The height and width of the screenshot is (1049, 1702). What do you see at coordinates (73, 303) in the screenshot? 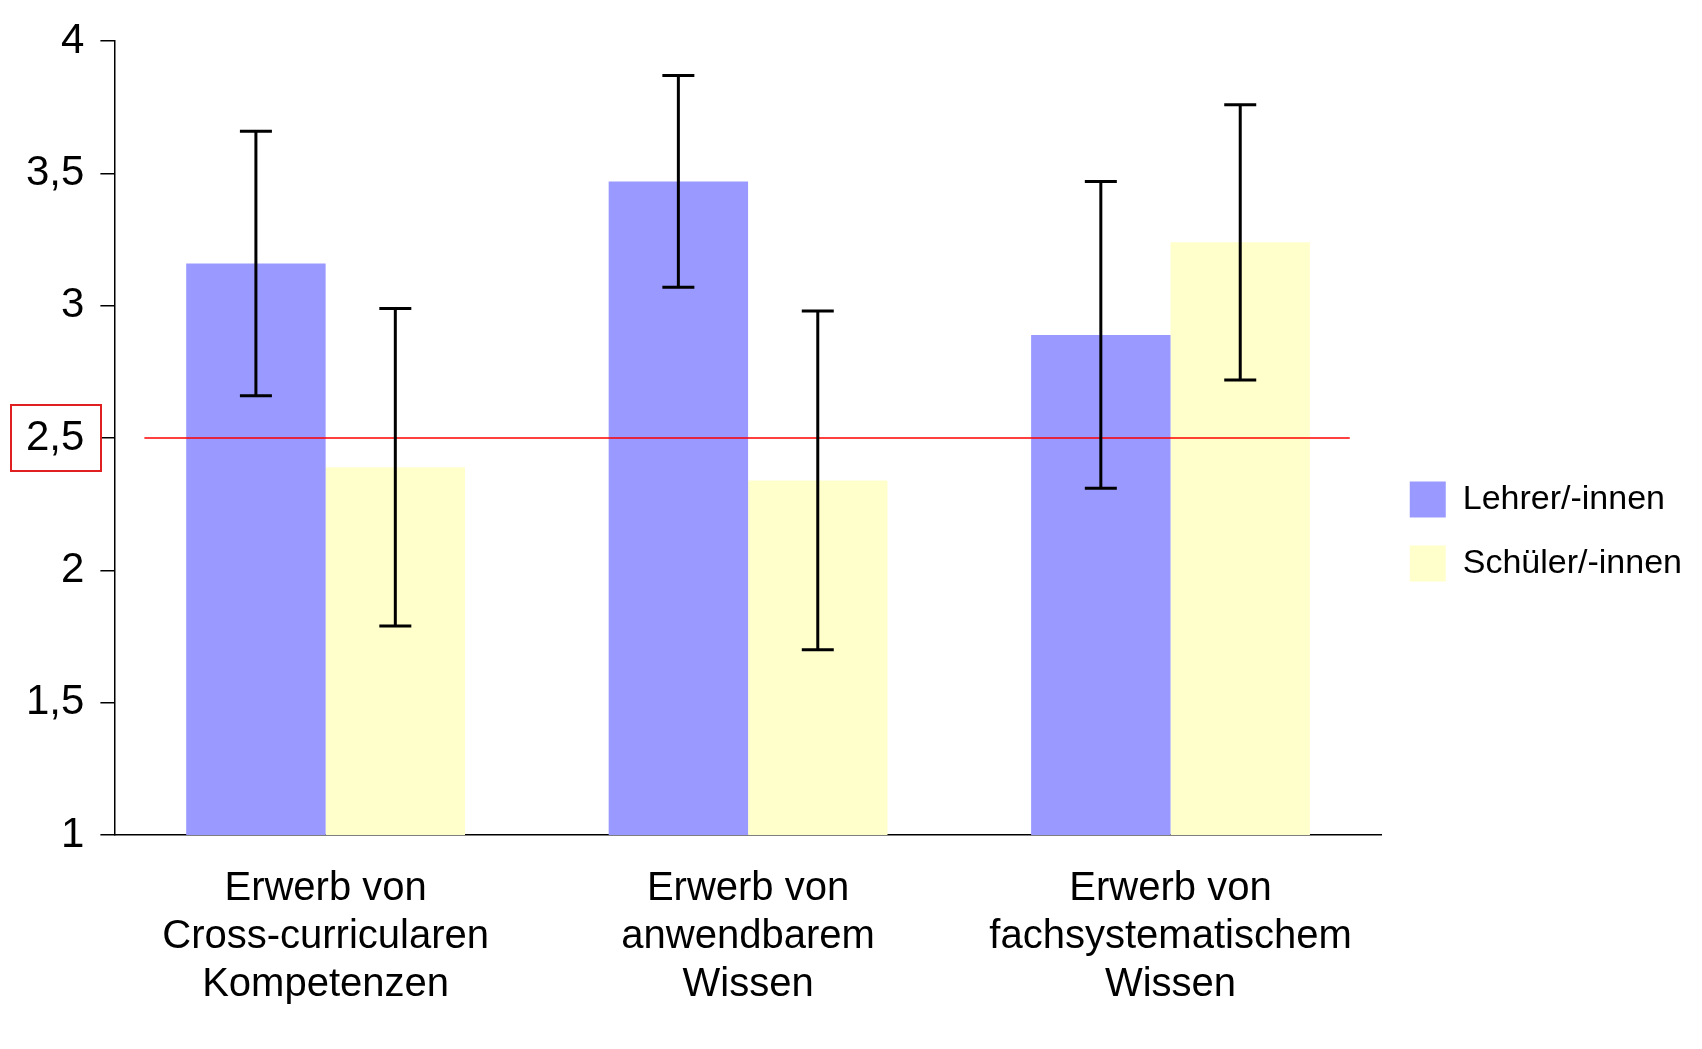
I see `y-tick-label: 3` at bounding box center [73, 303].